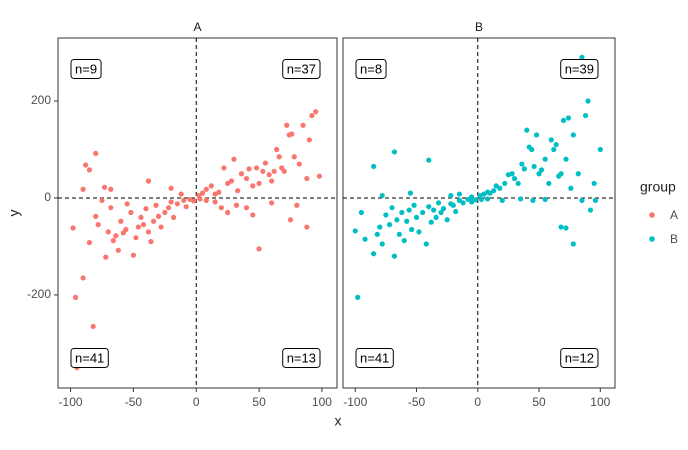  I want to click on annotation: n=8, so click(371, 68).